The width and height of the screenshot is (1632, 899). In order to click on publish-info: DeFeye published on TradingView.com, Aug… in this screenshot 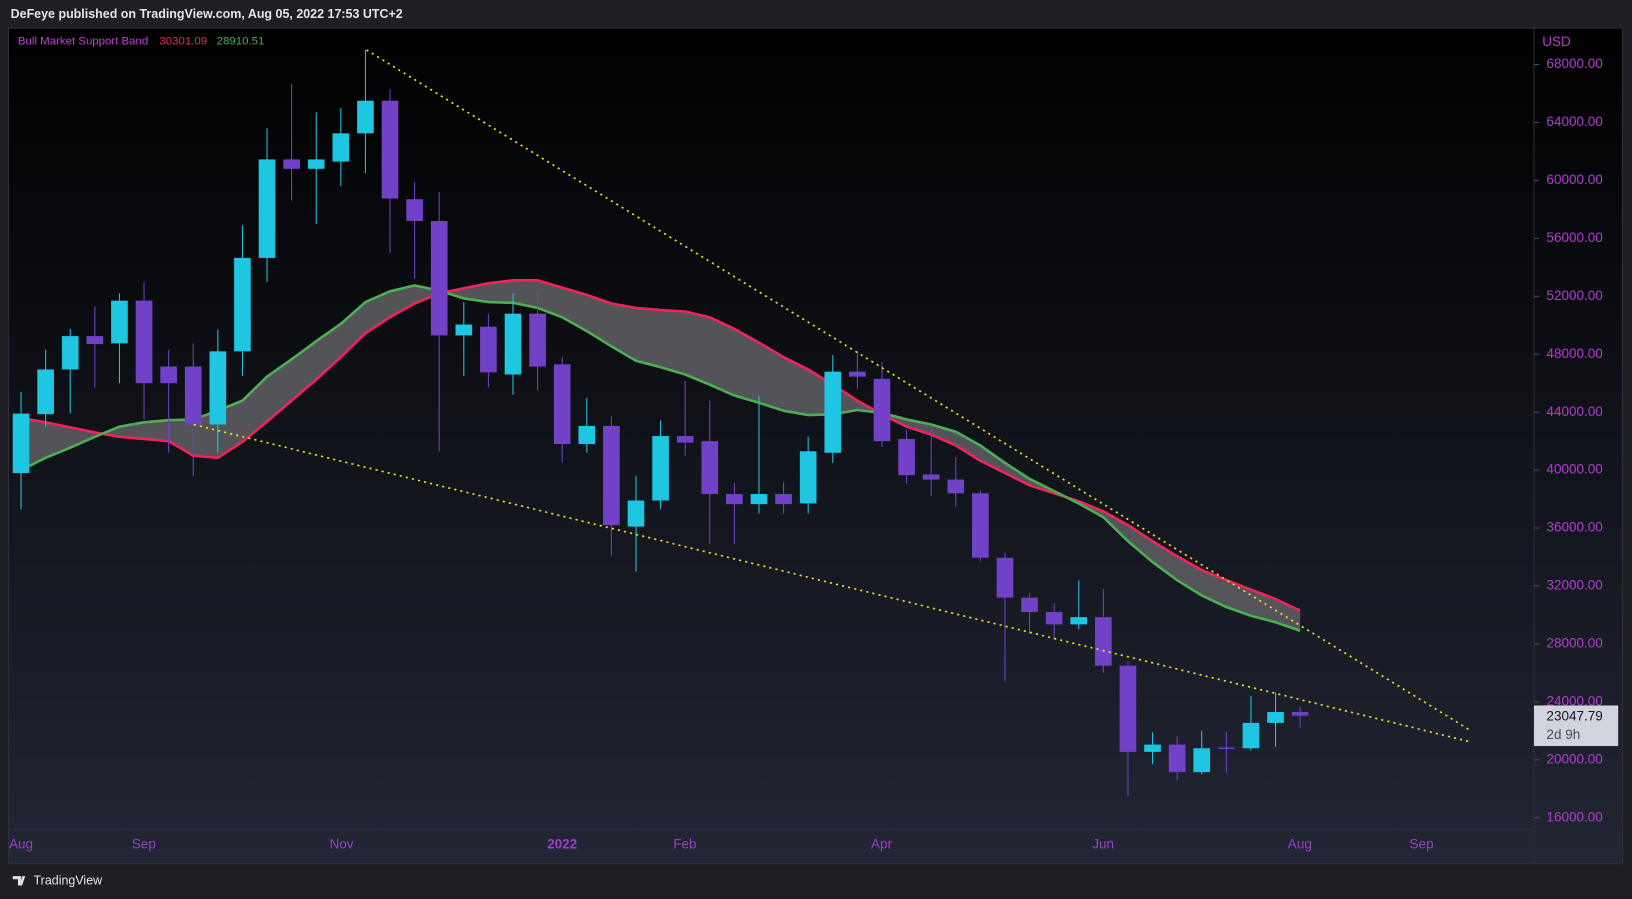, I will do `click(207, 14)`.